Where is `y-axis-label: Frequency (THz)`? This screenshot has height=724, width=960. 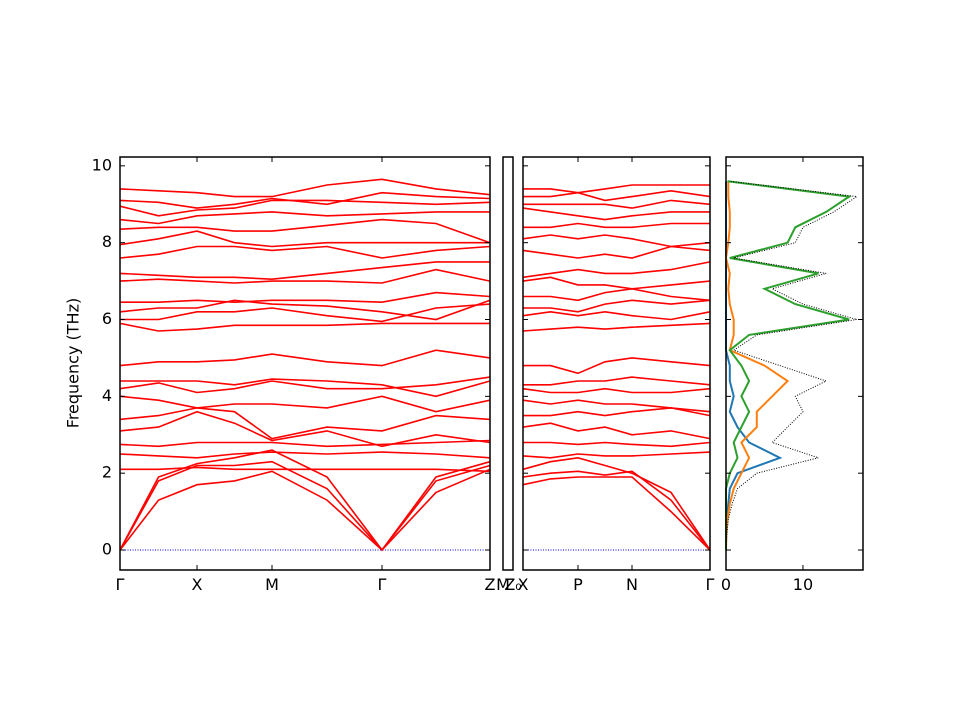
y-axis-label: Frequency (THz) is located at coordinates (73, 363).